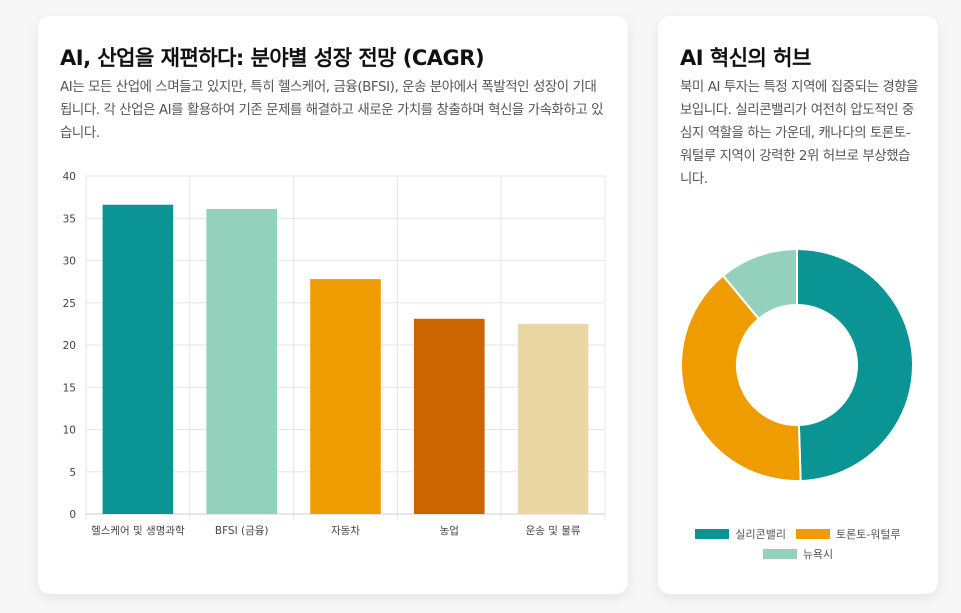 This screenshot has width=961, height=613. Describe the element at coordinates (69, 346) in the screenshot. I see `y-tick-label: 20` at that location.